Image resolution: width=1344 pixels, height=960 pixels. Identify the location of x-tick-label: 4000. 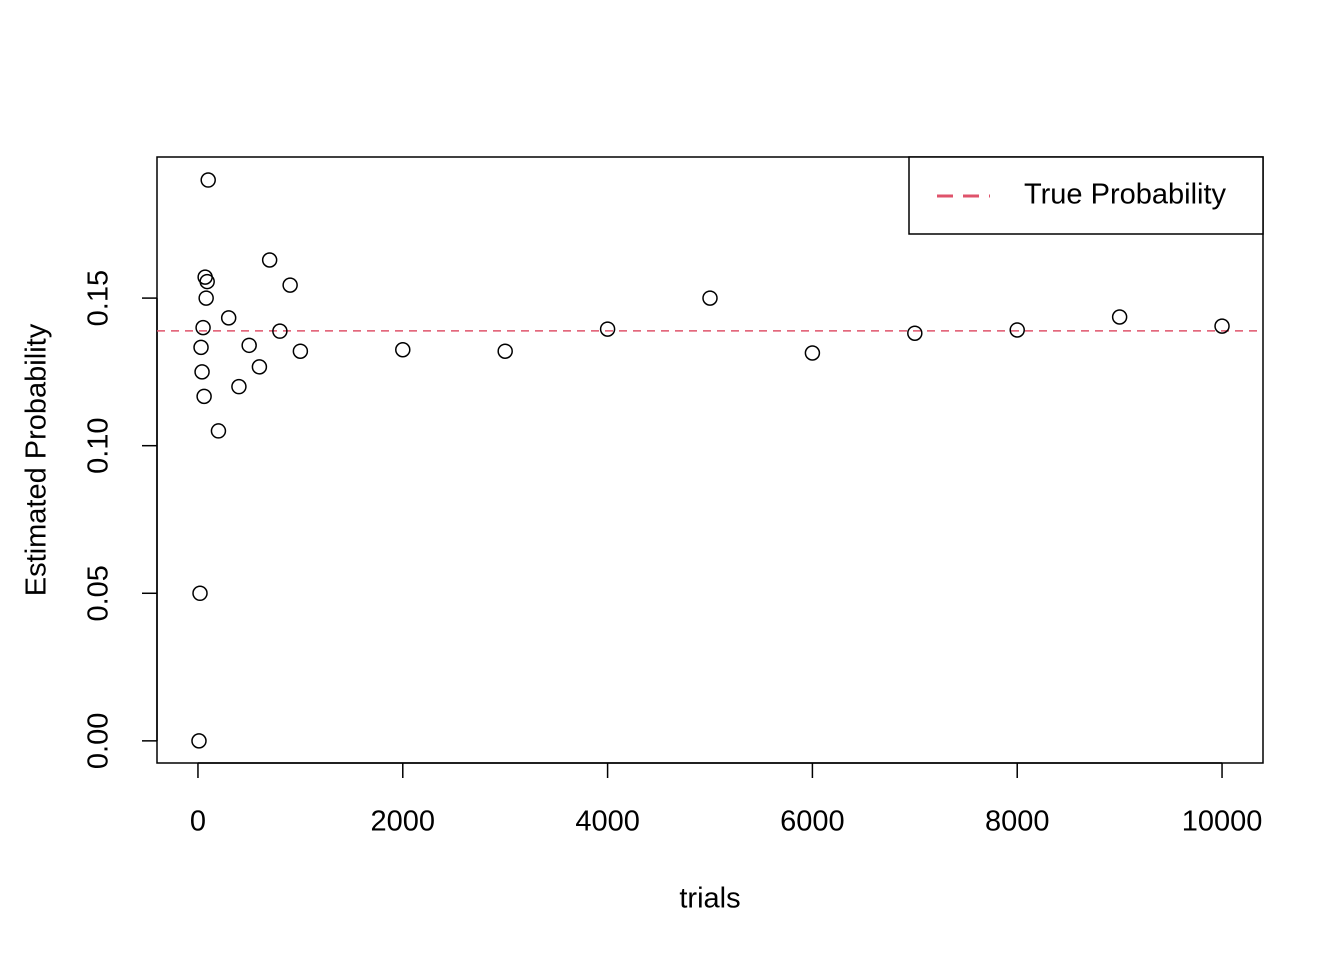
(607, 822).